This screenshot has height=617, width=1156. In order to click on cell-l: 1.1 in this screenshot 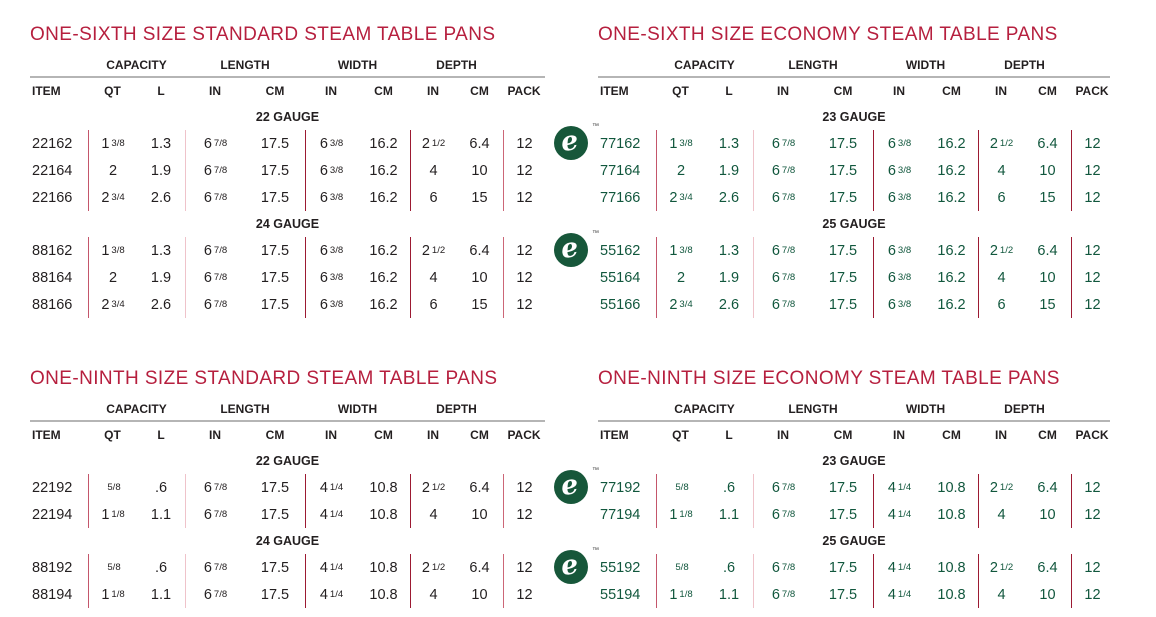, I will do `click(161, 514)`.